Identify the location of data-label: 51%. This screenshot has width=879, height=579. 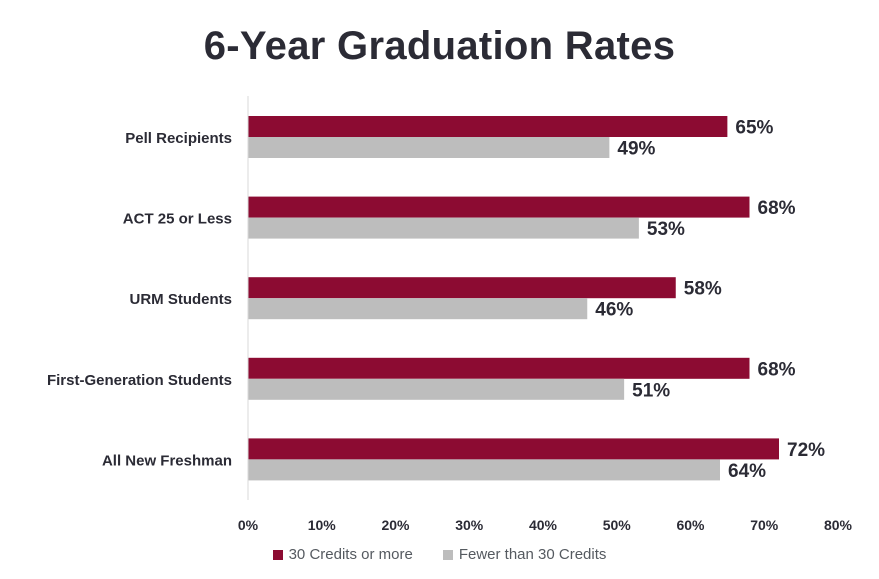
(651, 390).